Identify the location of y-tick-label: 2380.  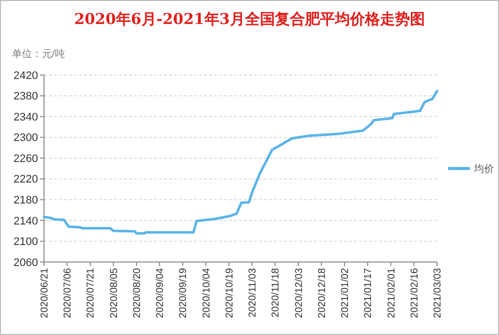
(26, 96).